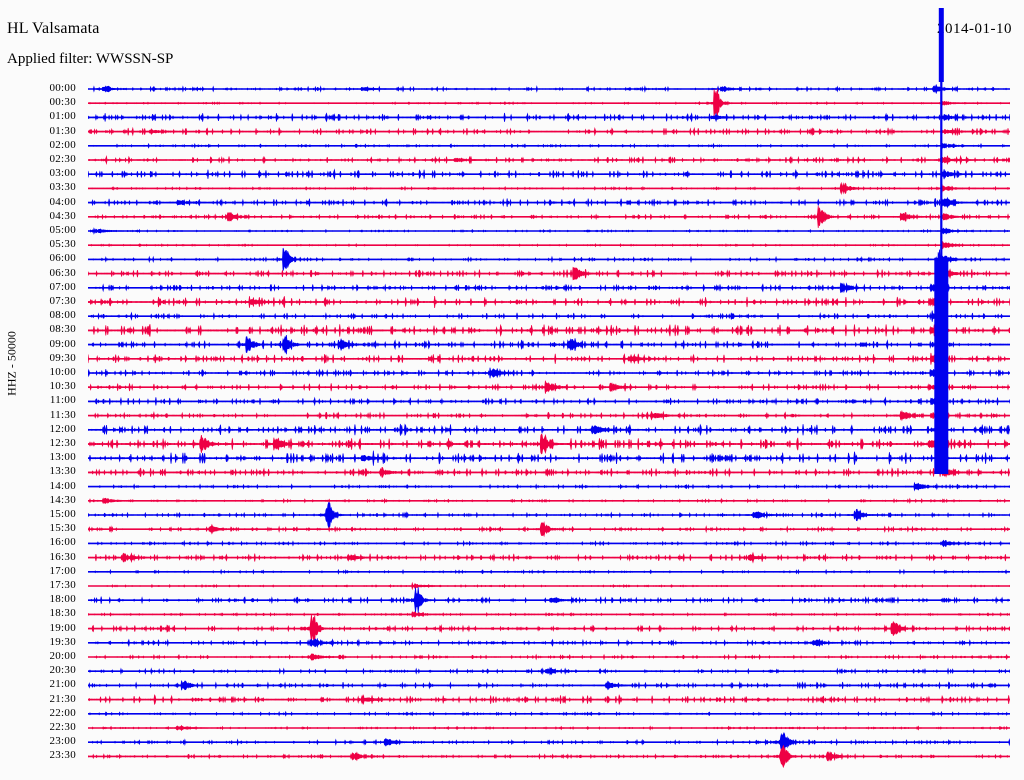 Image resolution: width=1024 pixels, height=780 pixels. I want to click on time-label: 19:00, so click(62, 627).